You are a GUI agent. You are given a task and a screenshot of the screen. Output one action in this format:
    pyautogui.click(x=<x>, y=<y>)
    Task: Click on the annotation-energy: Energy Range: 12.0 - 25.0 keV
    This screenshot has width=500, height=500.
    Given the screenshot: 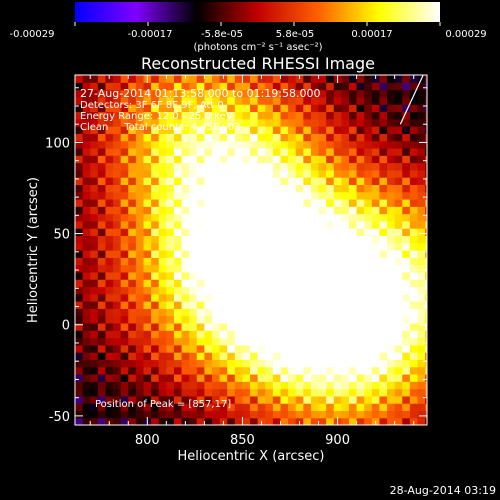 What is the action you would take?
    pyautogui.click(x=156, y=116)
    